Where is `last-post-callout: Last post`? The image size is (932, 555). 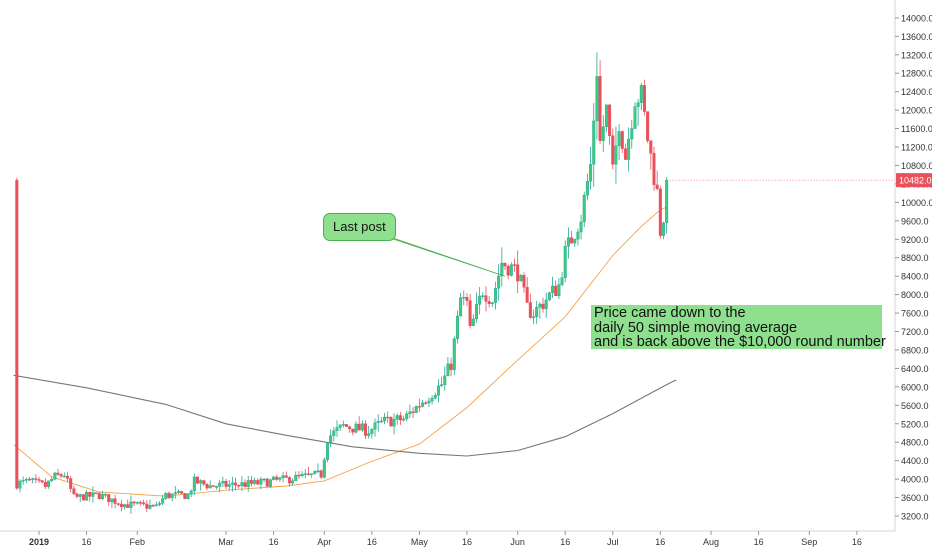 last-post-callout: Last post is located at coordinates (359, 227).